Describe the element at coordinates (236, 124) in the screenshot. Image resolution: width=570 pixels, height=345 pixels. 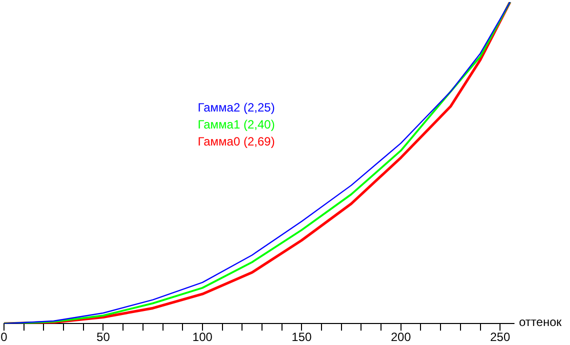
I see `text: Гамма1 (2,40)` at that location.